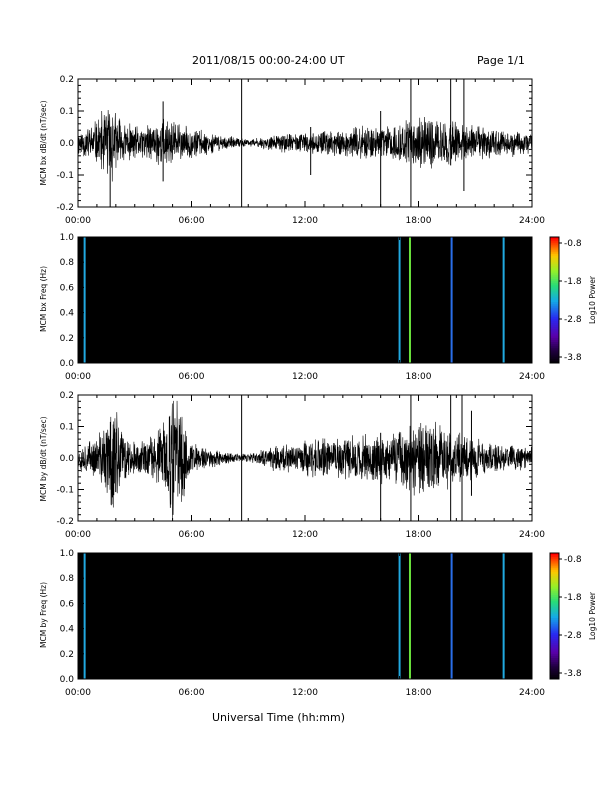 The height and width of the screenshot is (792, 612). Describe the element at coordinates (67, 314) in the screenshot. I see `y-tick-label: 0.4` at that location.